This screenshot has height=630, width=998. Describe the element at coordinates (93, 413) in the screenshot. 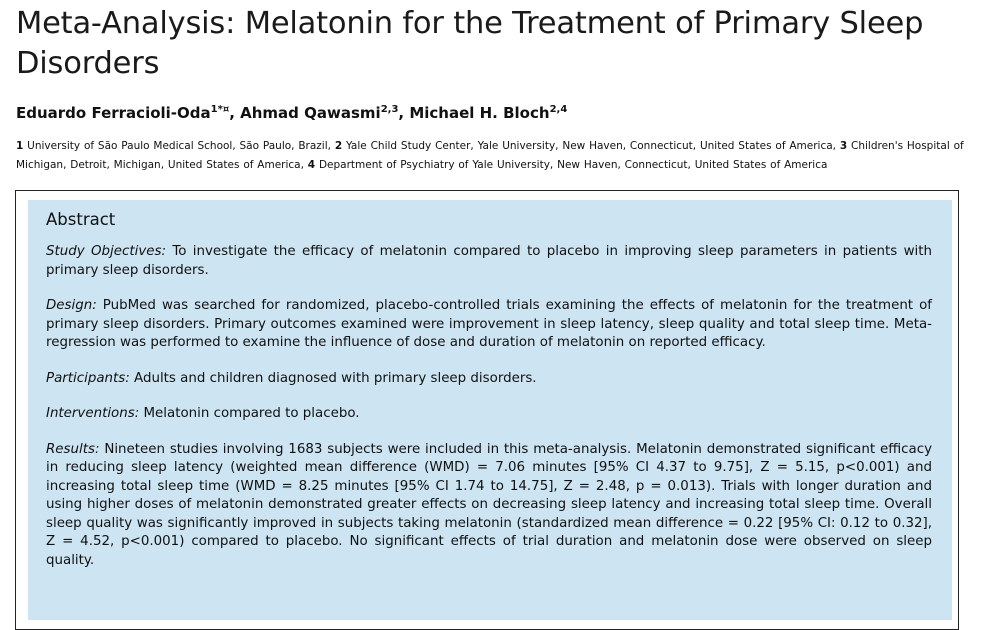

I see `section-label: Interventions:` at that location.